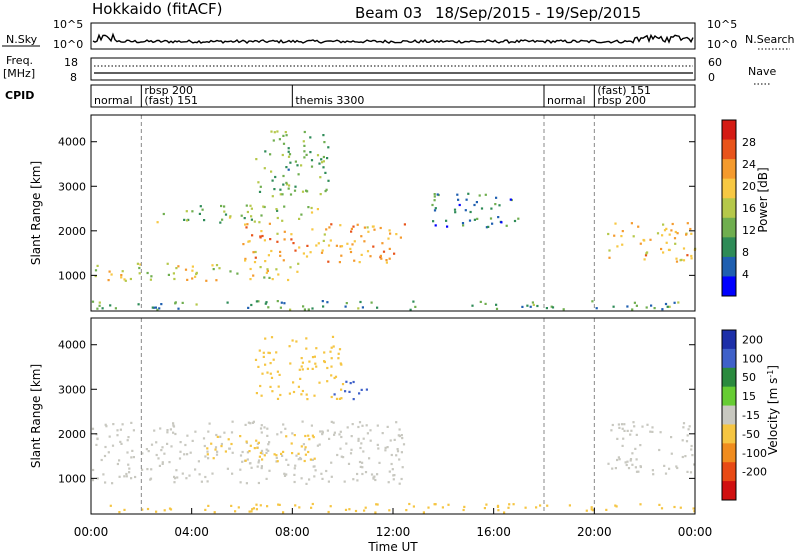 This screenshot has height=554, width=800. Describe the element at coordinates (711, 77) in the screenshot. I see `nave-tick-bottom: 0` at that location.